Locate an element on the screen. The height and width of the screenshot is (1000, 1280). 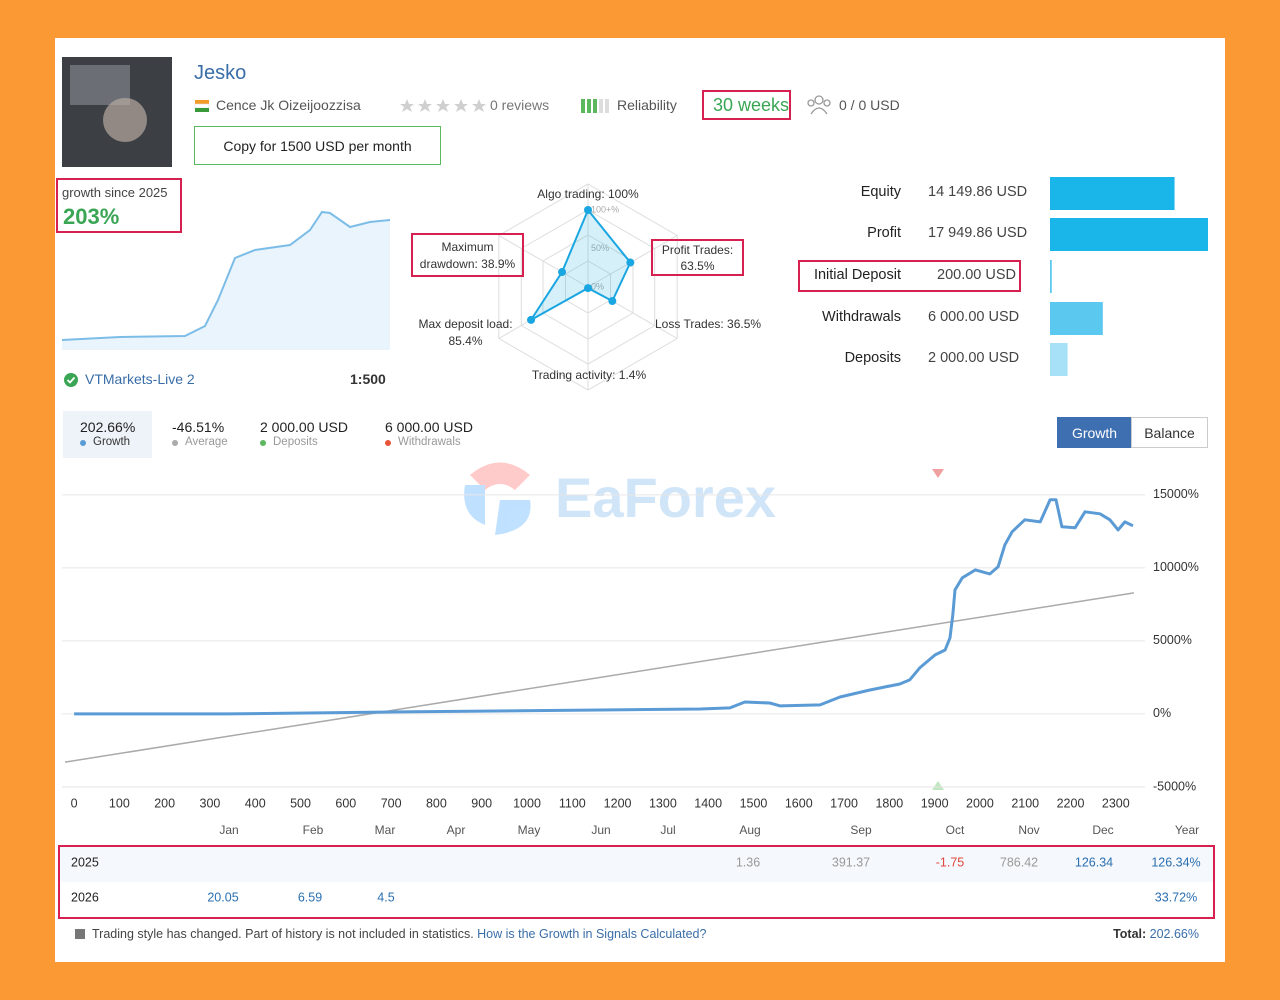
x-tick-label: 2200 is located at coordinates (1071, 803).